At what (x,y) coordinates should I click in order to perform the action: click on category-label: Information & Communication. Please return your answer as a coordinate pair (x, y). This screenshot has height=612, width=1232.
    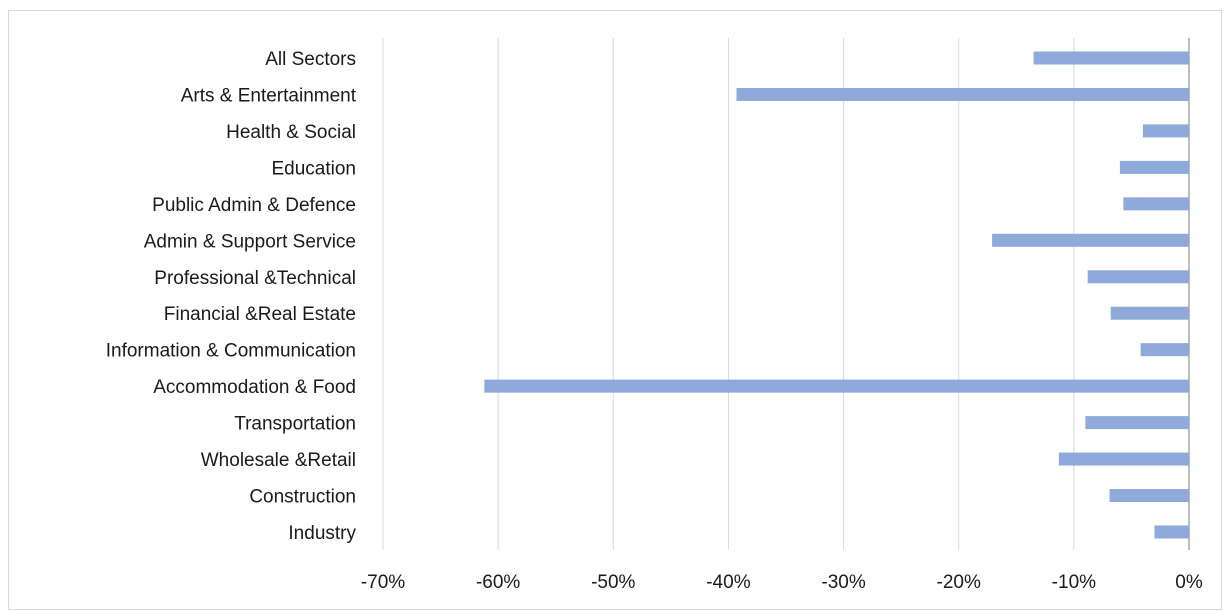
    Looking at the image, I should click on (231, 351).